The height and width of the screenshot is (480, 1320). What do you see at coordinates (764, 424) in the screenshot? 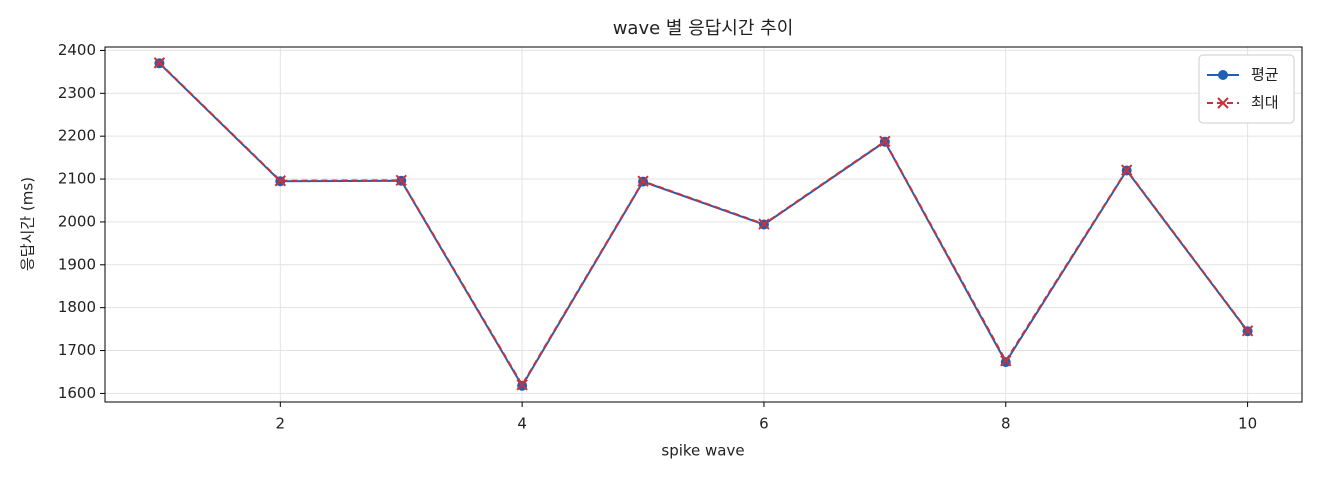
I see `x-tick-label: 6` at bounding box center [764, 424].